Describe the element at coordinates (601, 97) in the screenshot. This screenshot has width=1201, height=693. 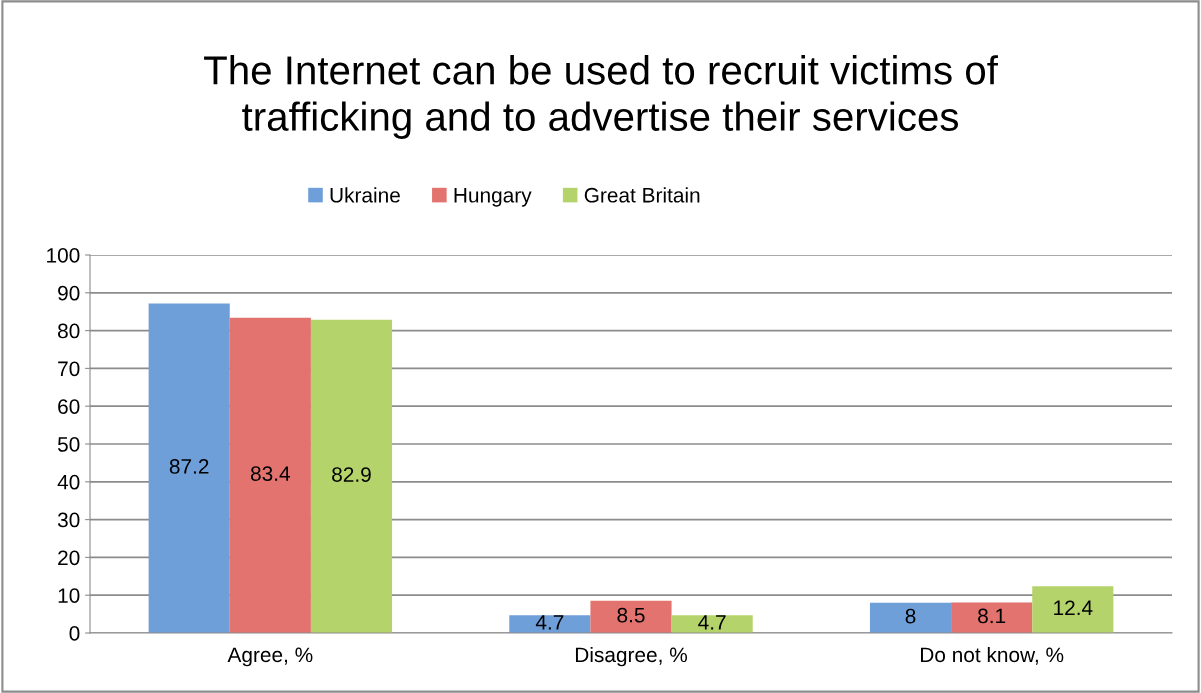
I see `chart-title: The Internet can be used to recruit victims of trafficking and to advertise their services` at that location.